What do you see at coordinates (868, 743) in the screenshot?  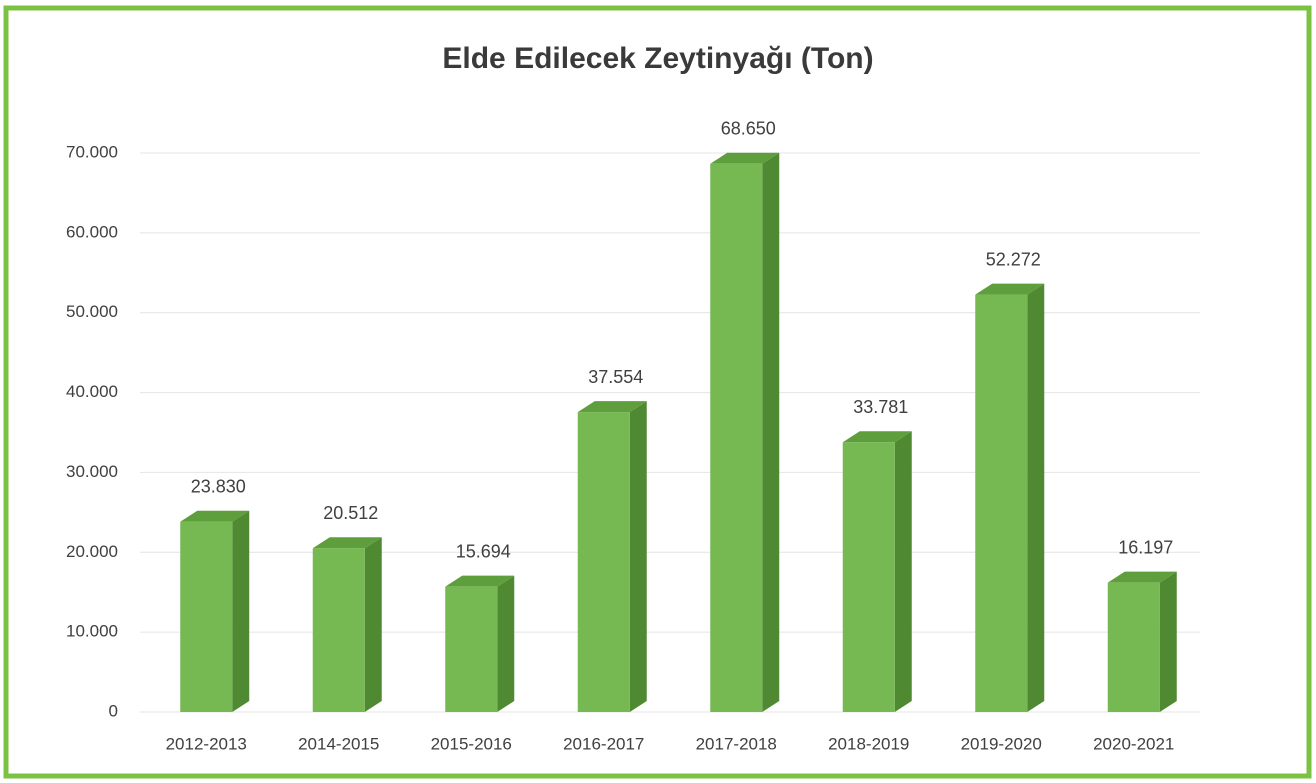 I see `x-tick-label: 2018-2019` at bounding box center [868, 743].